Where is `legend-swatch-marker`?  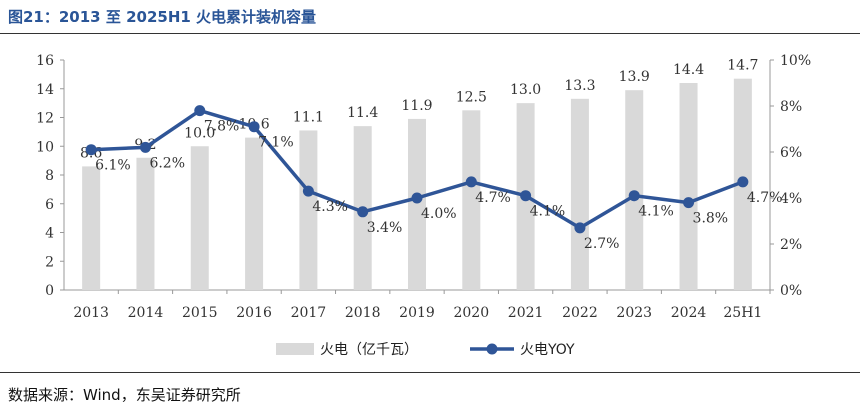 legend-swatch-marker is located at coordinates (492, 349).